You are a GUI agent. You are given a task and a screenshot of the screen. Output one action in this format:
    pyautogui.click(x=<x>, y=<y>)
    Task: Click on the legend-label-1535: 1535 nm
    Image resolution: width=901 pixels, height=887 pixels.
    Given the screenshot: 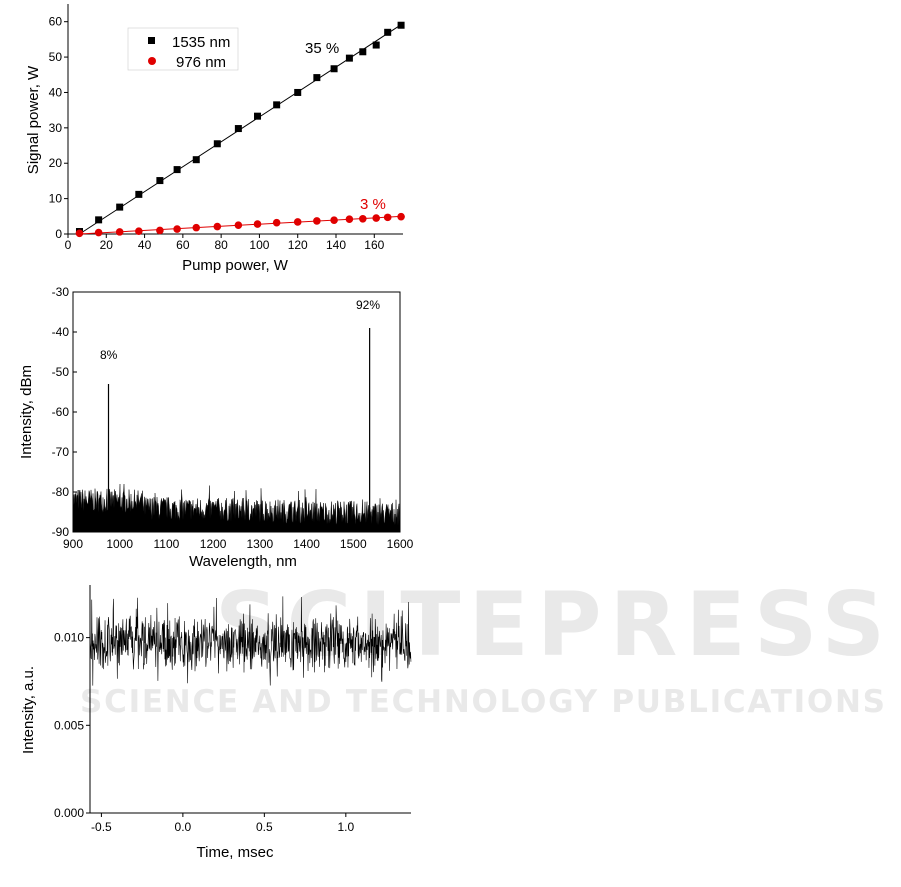 What is the action you would take?
    pyautogui.click(x=201, y=42)
    